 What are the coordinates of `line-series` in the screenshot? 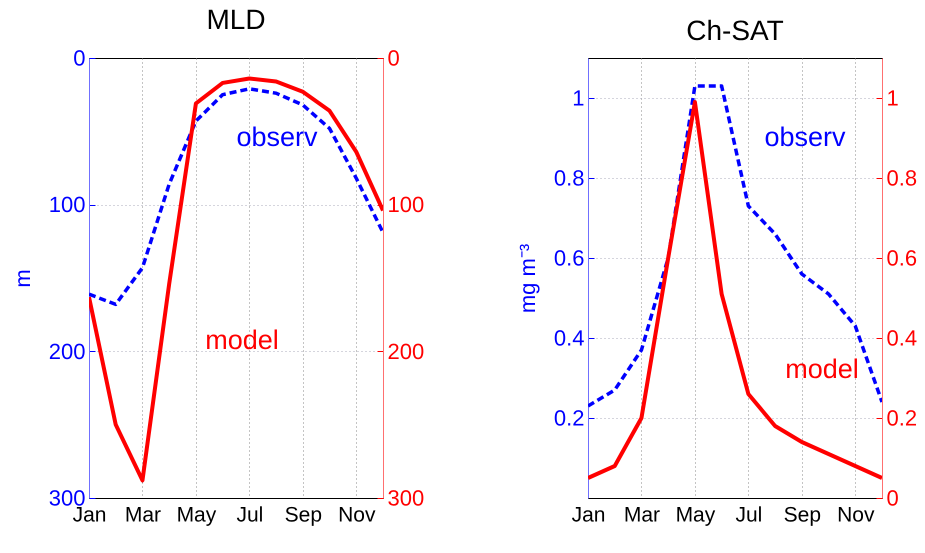 It's located at (236, 196).